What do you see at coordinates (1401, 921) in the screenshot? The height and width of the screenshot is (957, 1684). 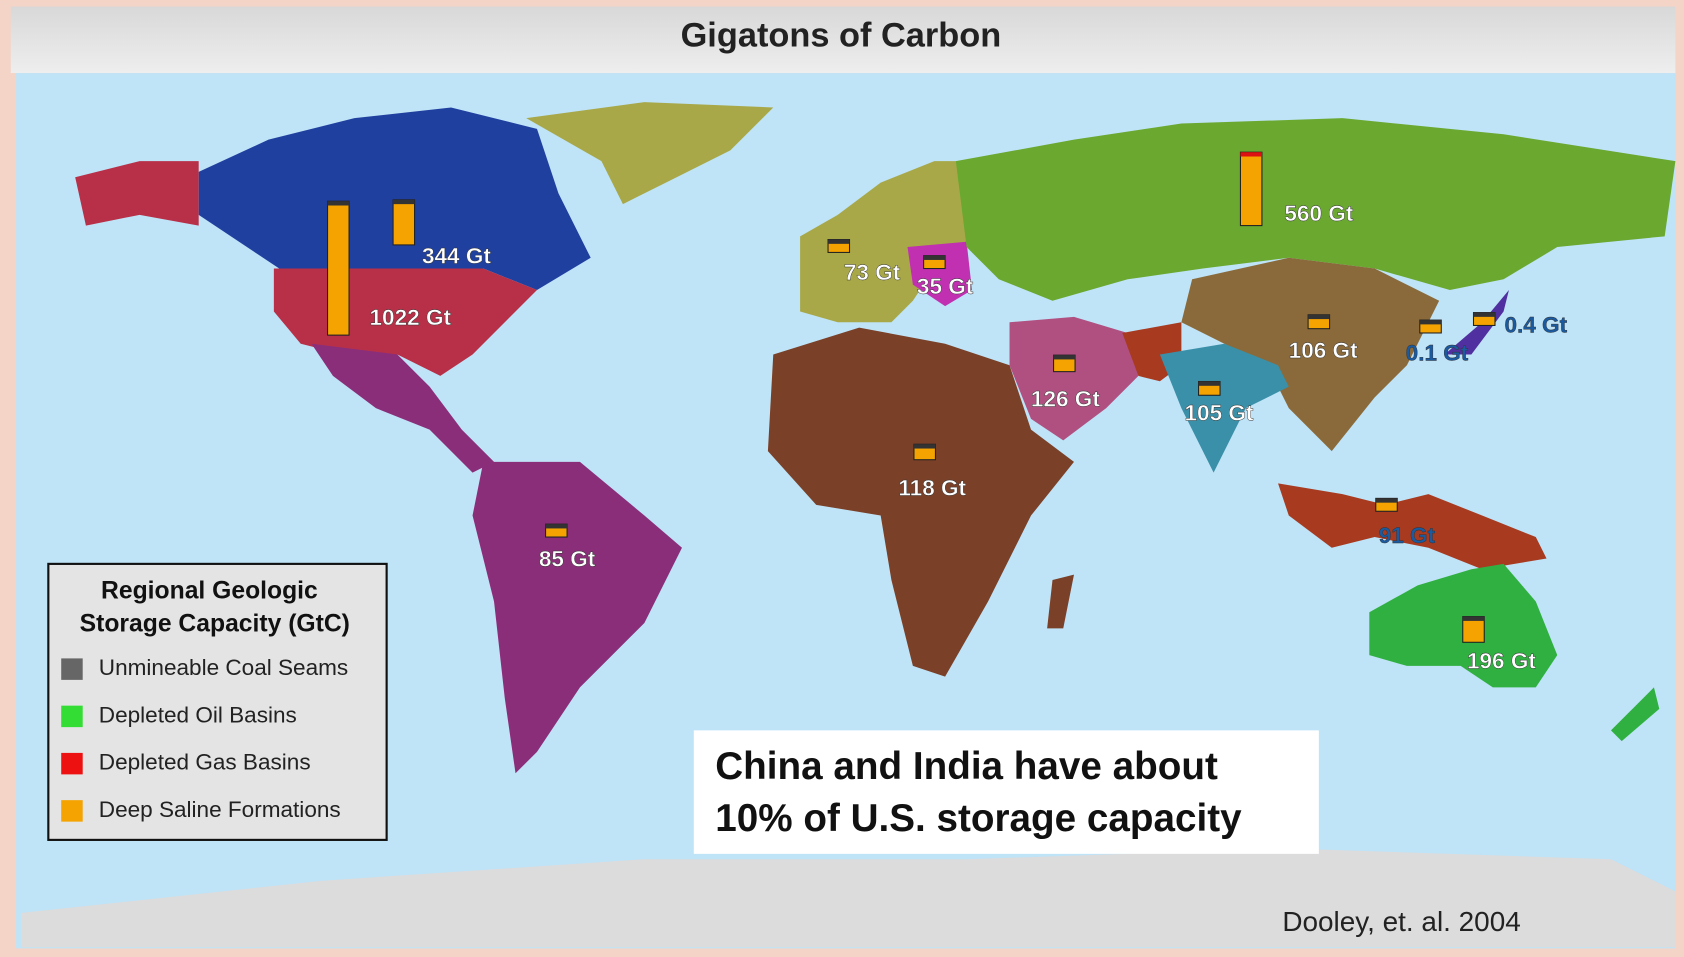 I see `credit: Dooley, et. al. 2004` at bounding box center [1401, 921].